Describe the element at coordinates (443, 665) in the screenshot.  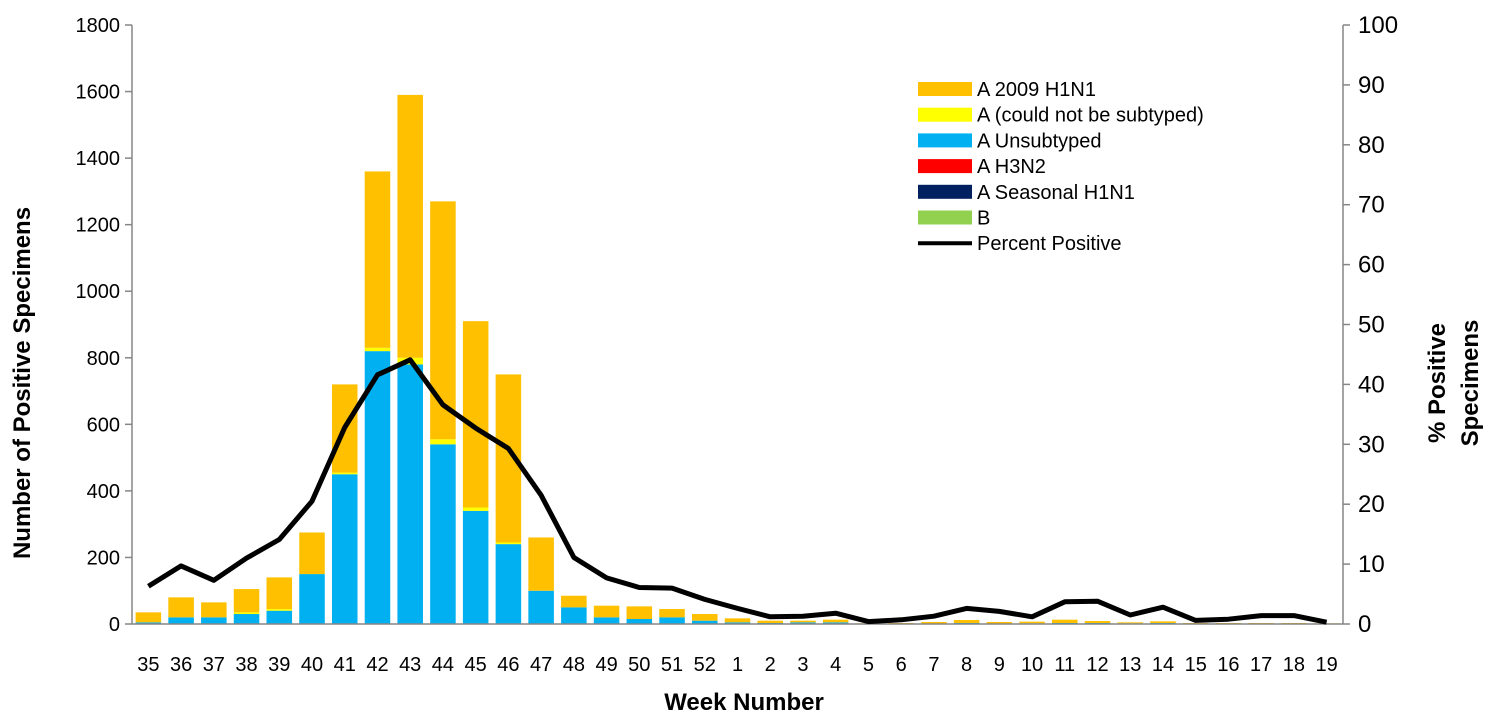
I see `x-tick-label: 44` at that location.